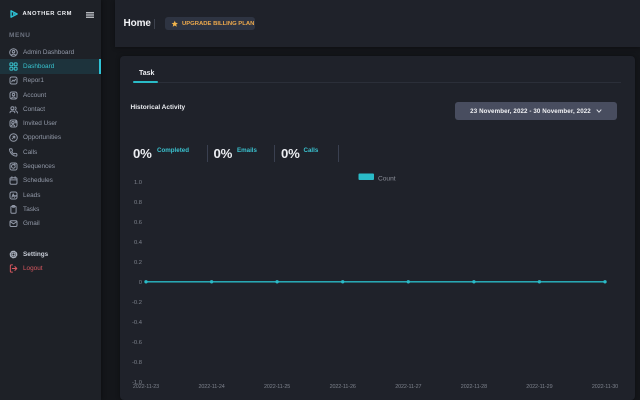 The height and width of the screenshot is (400, 640). What do you see at coordinates (605, 387) in the screenshot?
I see `svg-text: 2022-11-30` at bounding box center [605, 387].